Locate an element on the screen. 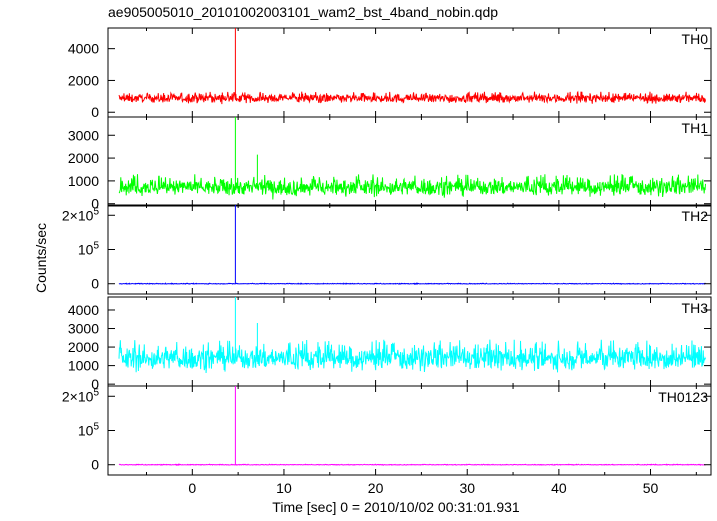  series-th0123 is located at coordinates (412, 426).